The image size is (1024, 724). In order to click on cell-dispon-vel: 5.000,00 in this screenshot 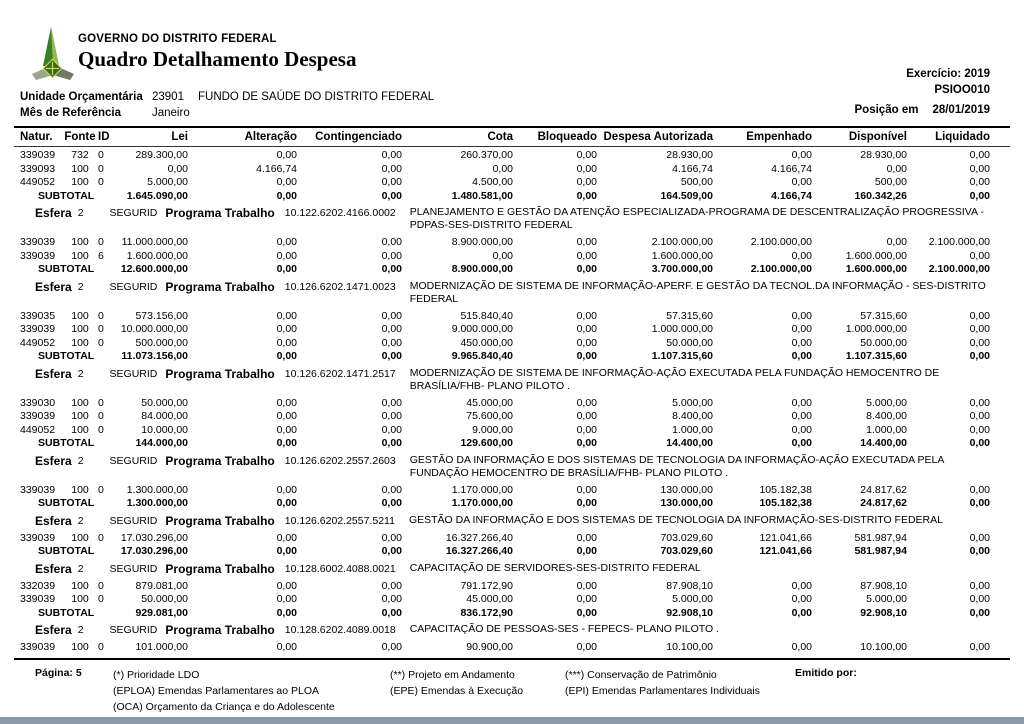, I will do `click(886, 599)`.